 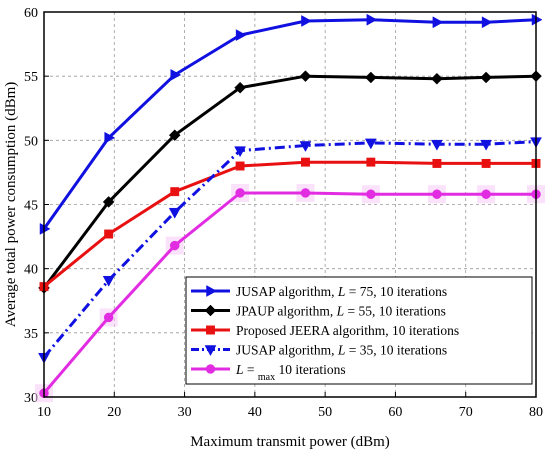 I want to click on y-tick-label: 60, so click(x=31, y=13).